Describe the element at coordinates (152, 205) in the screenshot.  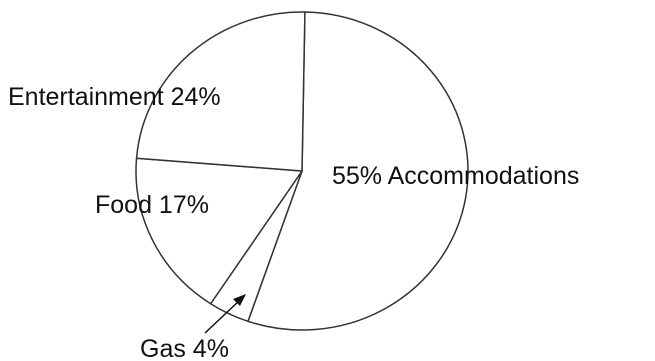
I see `slice-label-food: Food 17%` at that location.